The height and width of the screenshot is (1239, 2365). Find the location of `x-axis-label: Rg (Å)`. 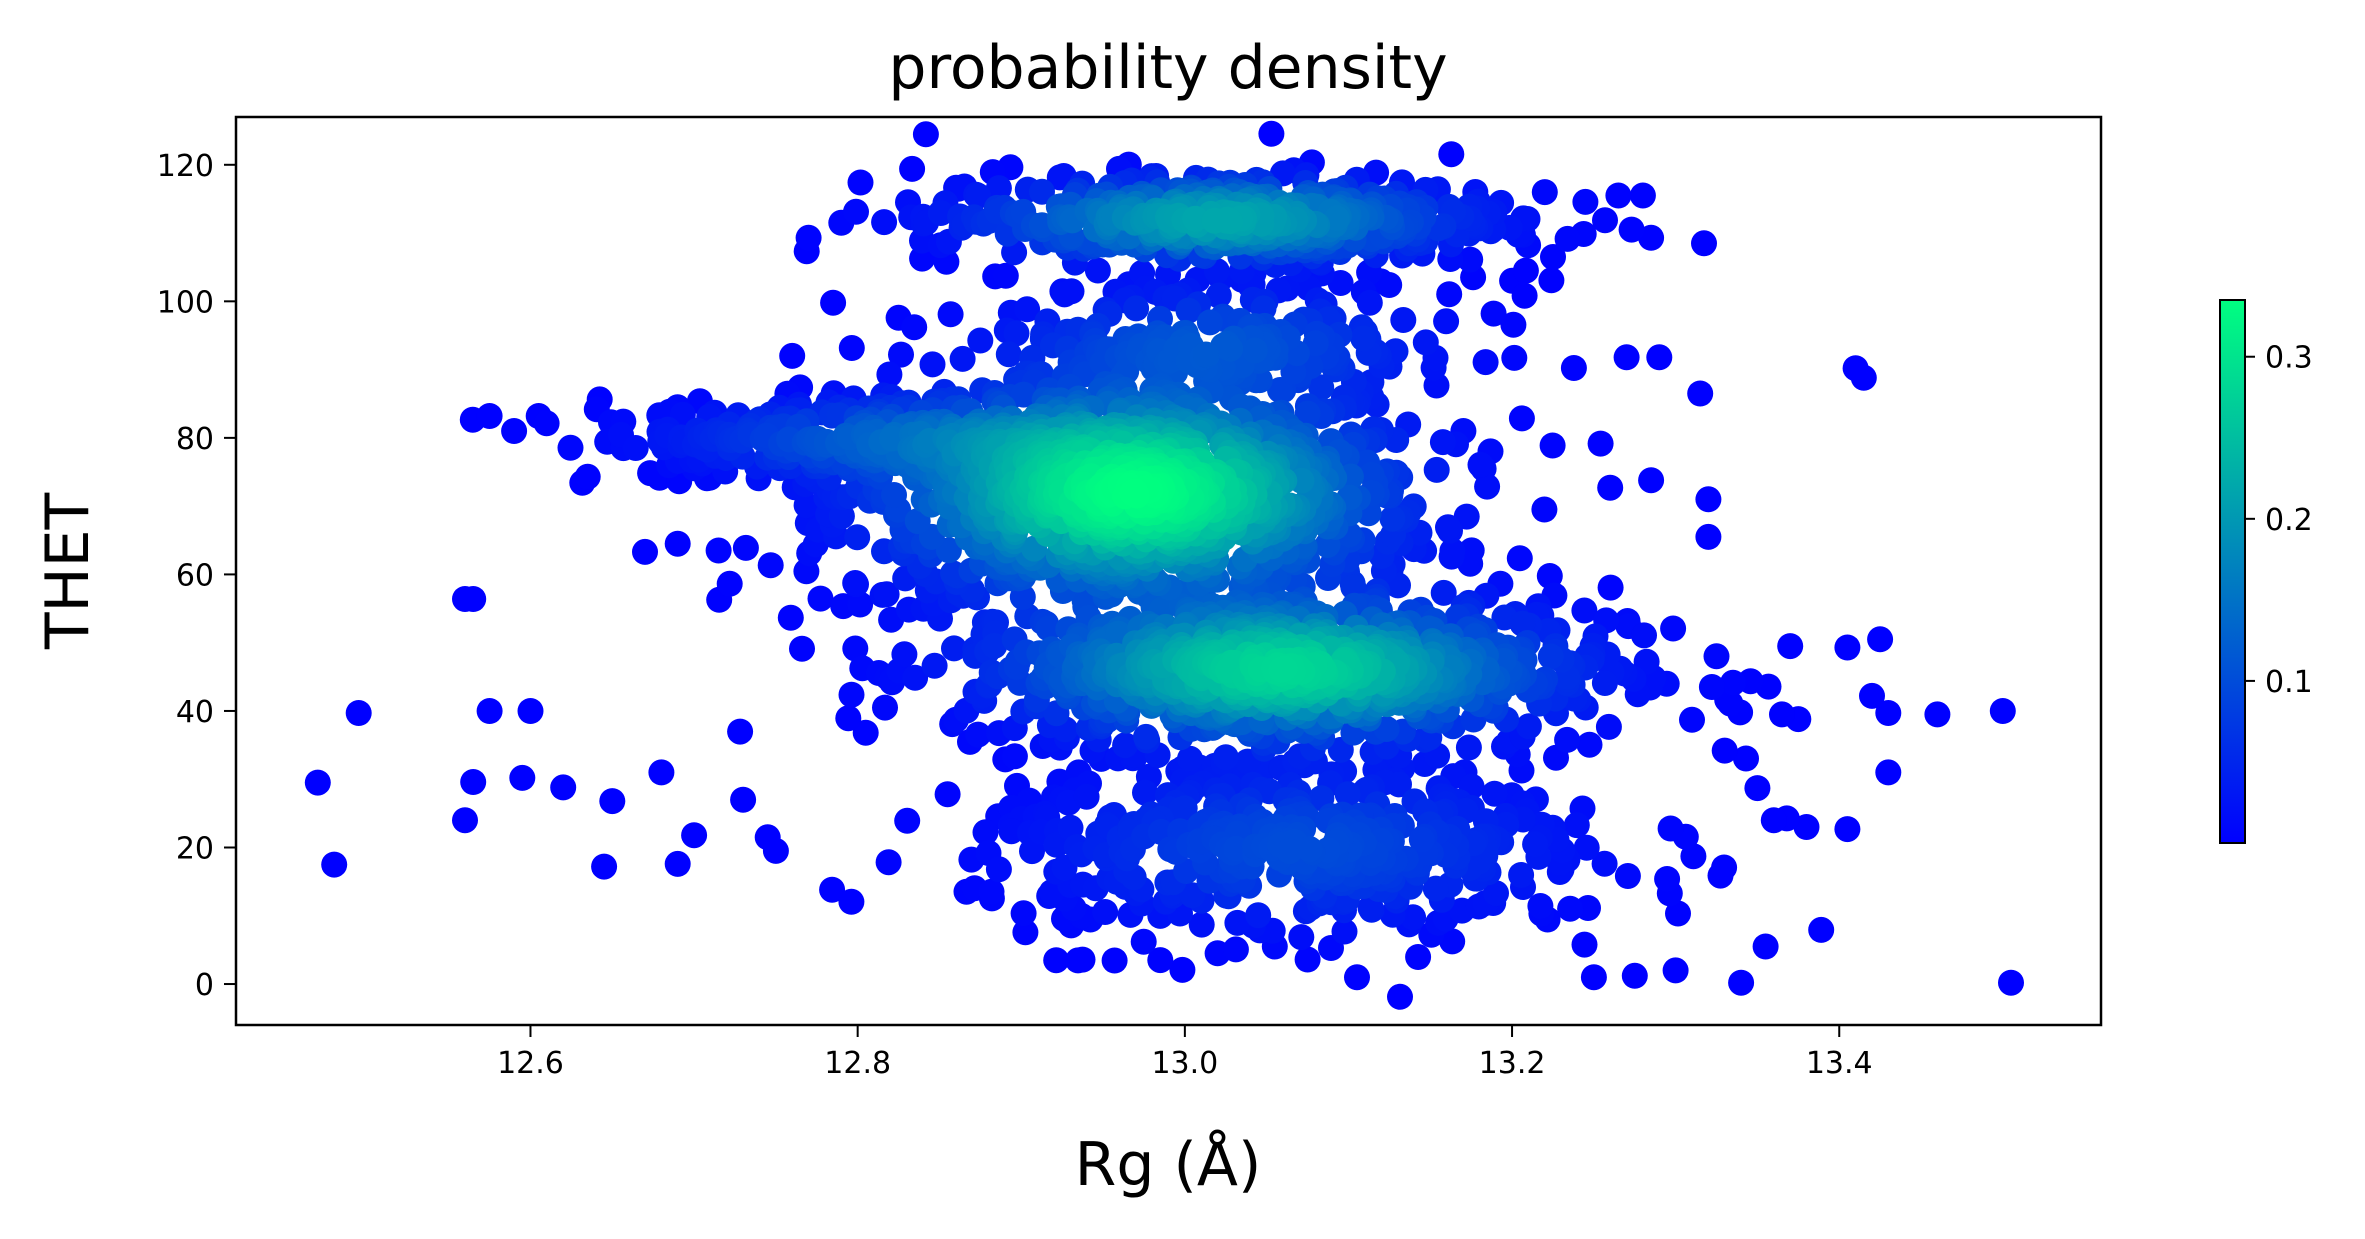

x-axis-label: Rg (Å) is located at coordinates (1168, 1164).